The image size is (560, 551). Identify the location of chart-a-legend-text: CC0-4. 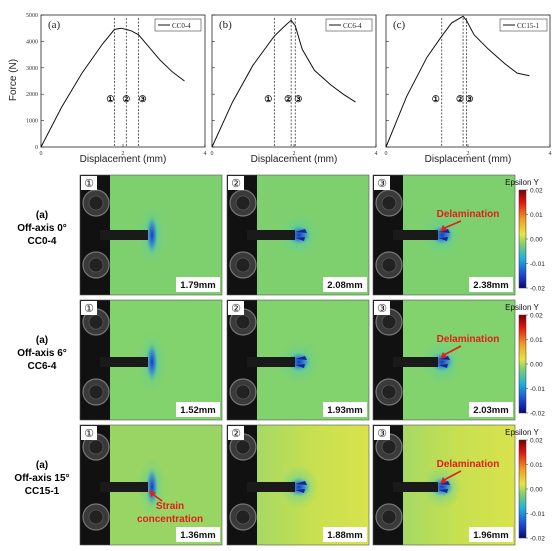
(181, 26).